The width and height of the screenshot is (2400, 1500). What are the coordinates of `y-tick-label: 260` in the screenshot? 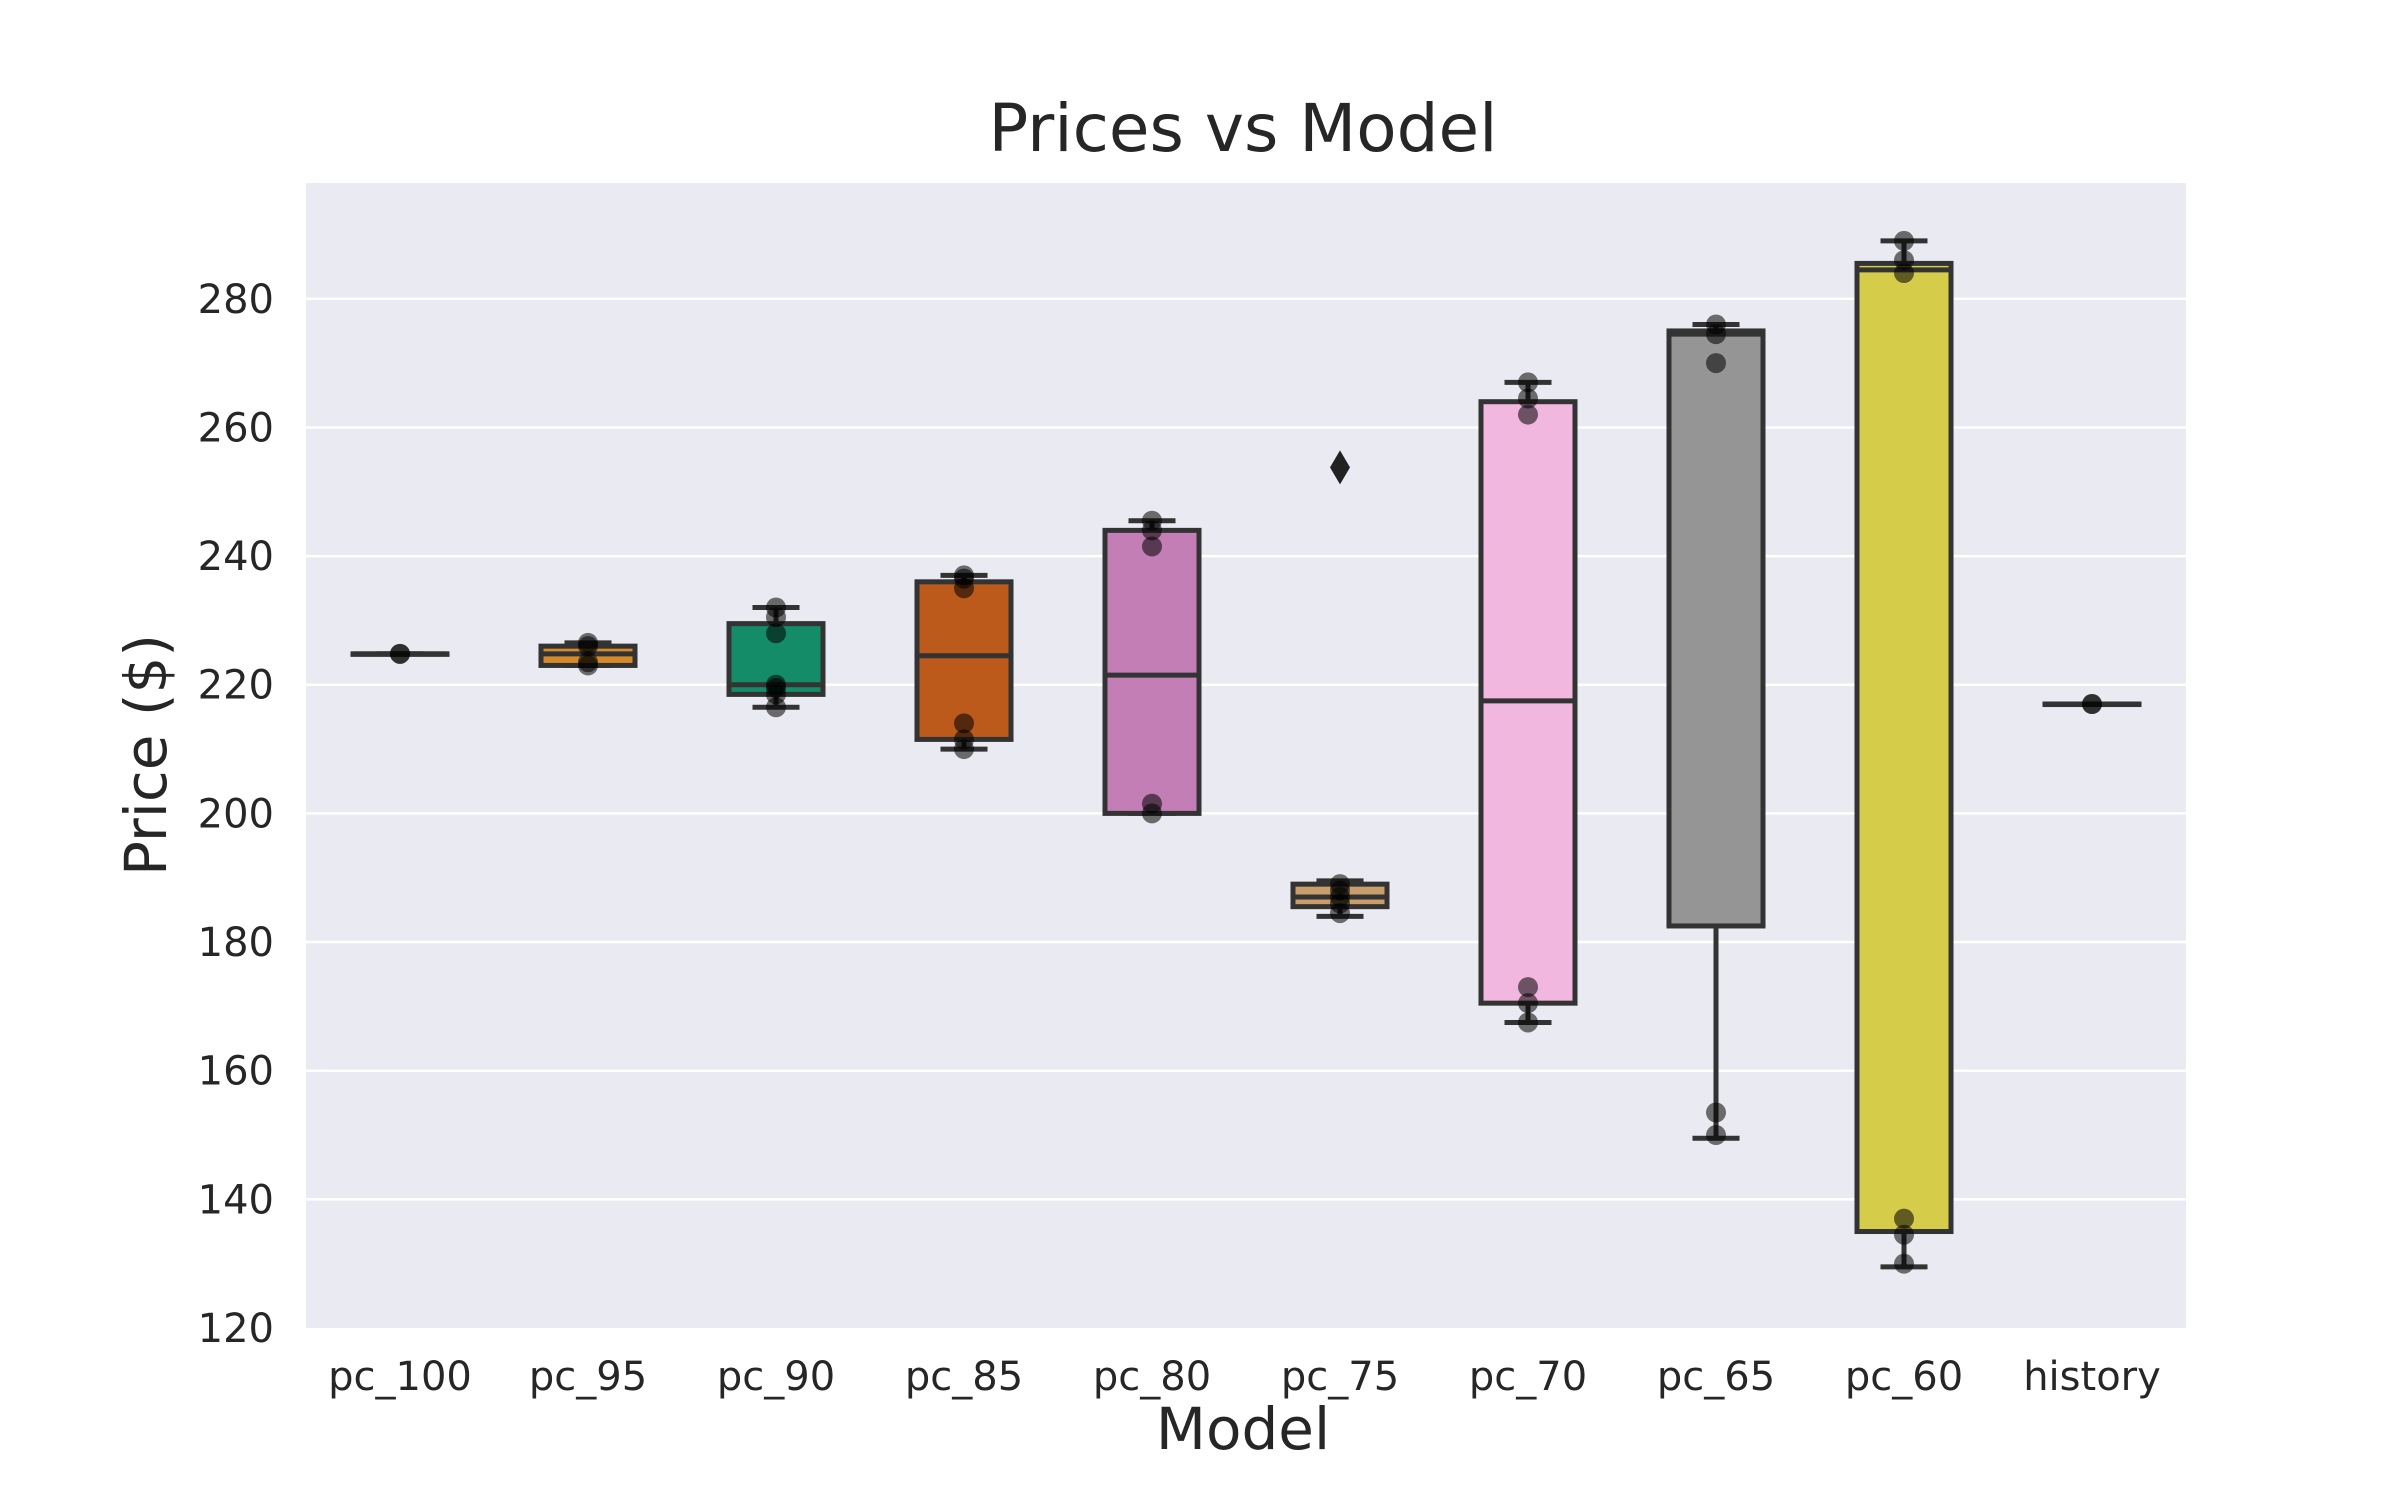 It's located at (236, 428).